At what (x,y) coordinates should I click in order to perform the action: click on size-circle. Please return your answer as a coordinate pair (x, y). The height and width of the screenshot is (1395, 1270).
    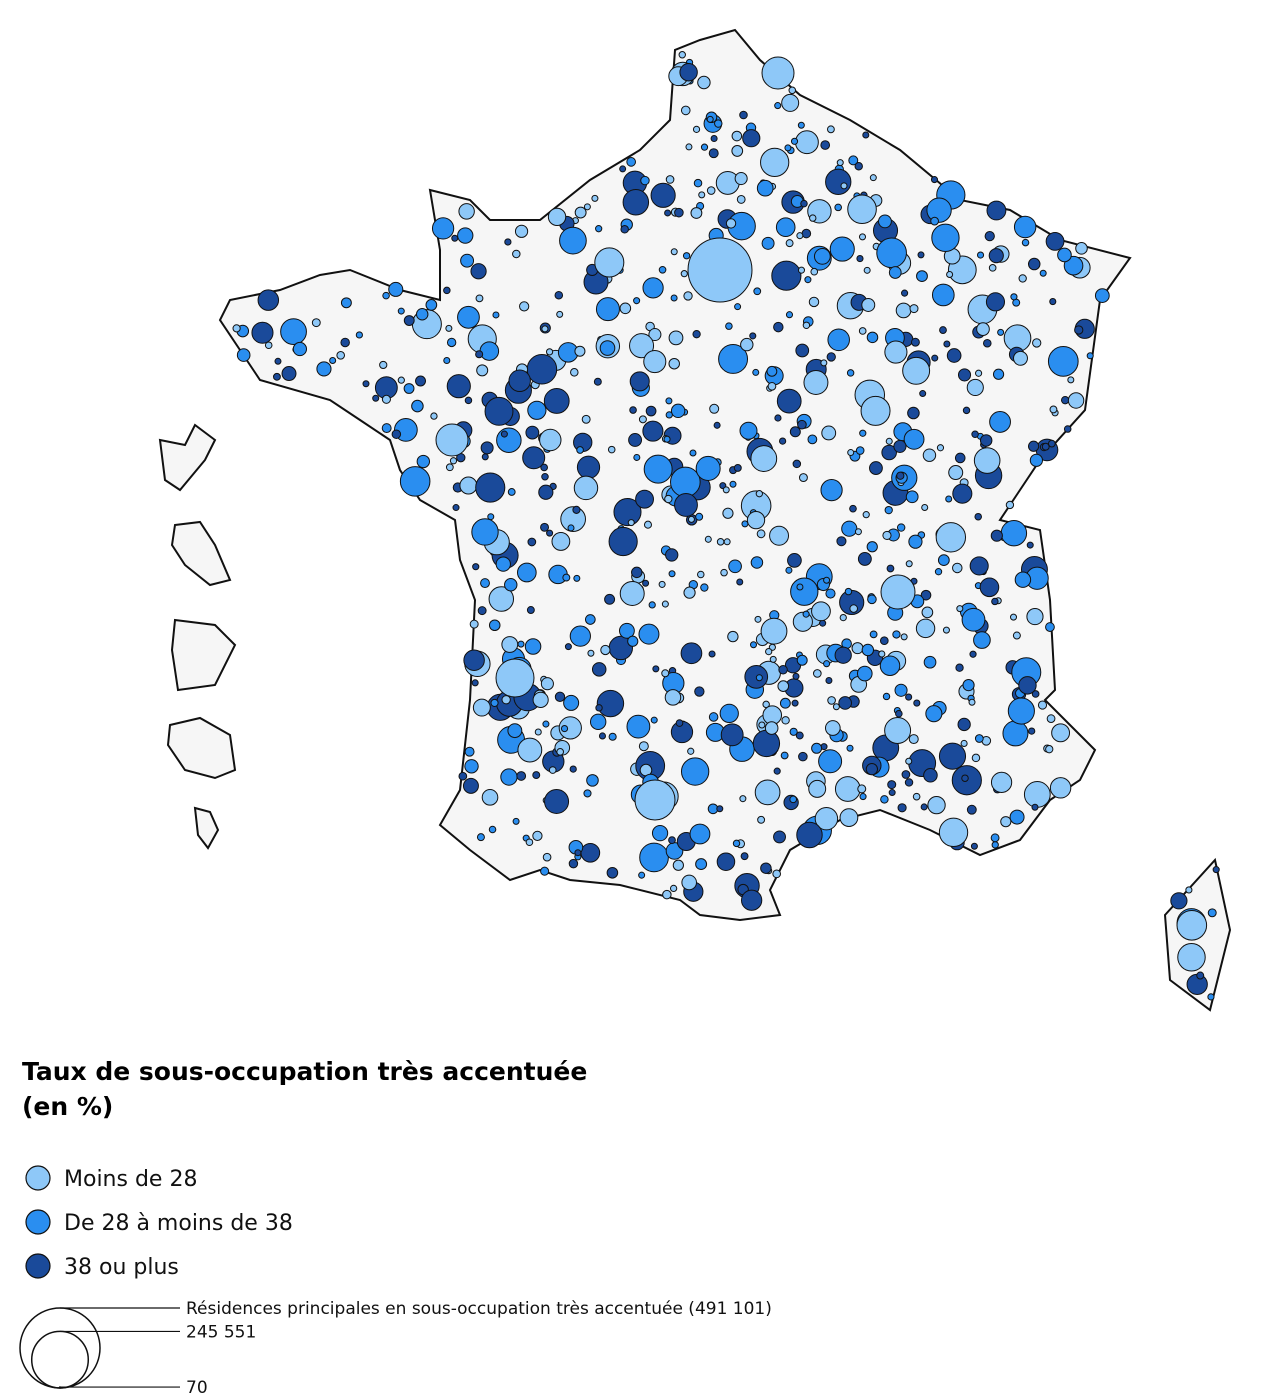
    Looking at the image, I should click on (60, 1359).